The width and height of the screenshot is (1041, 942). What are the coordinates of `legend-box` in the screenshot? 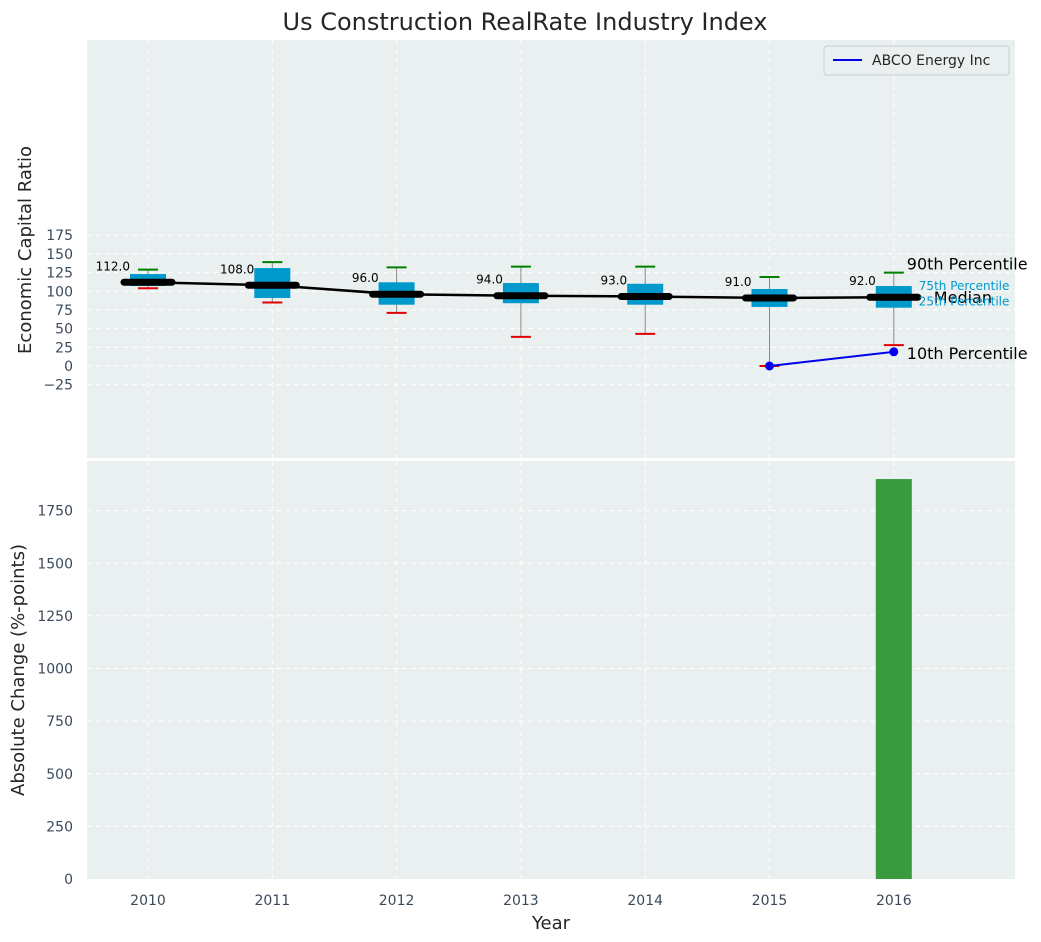 It's located at (916, 60).